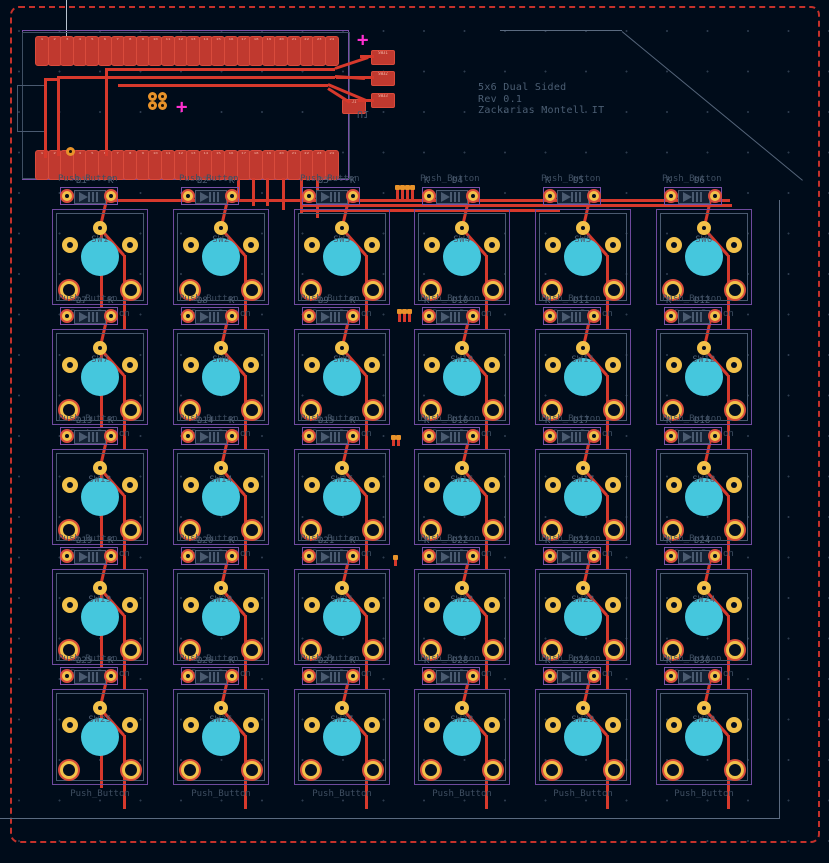  Describe the element at coordinates (704, 497) in the screenshot. I see `key-switch-sw18: SW18` at that location.